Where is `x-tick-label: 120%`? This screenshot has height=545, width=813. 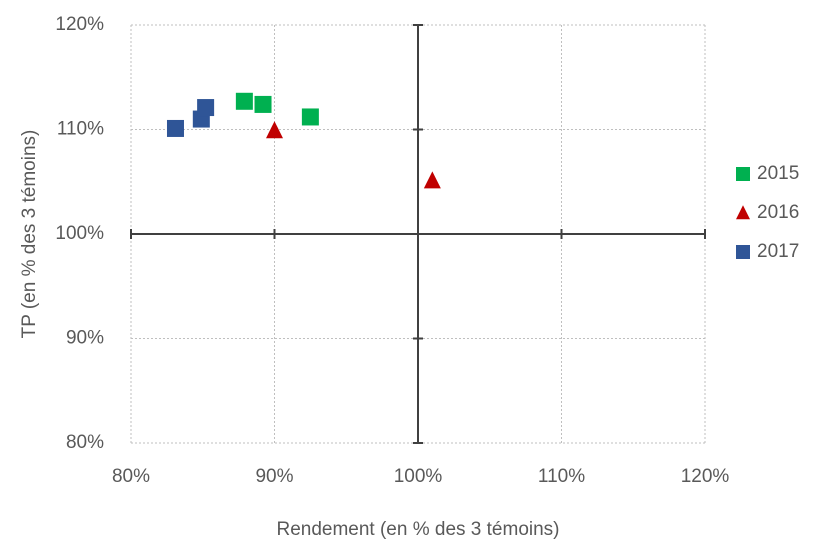
x-tick-label: 120% is located at coordinates (705, 476).